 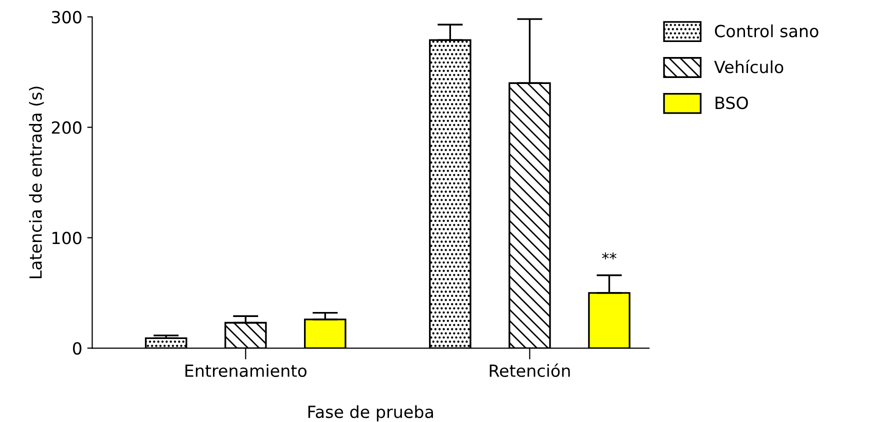 What do you see at coordinates (67, 238) in the screenshot?
I see `y-tick-label: 100` at bounding box center [67, 238].